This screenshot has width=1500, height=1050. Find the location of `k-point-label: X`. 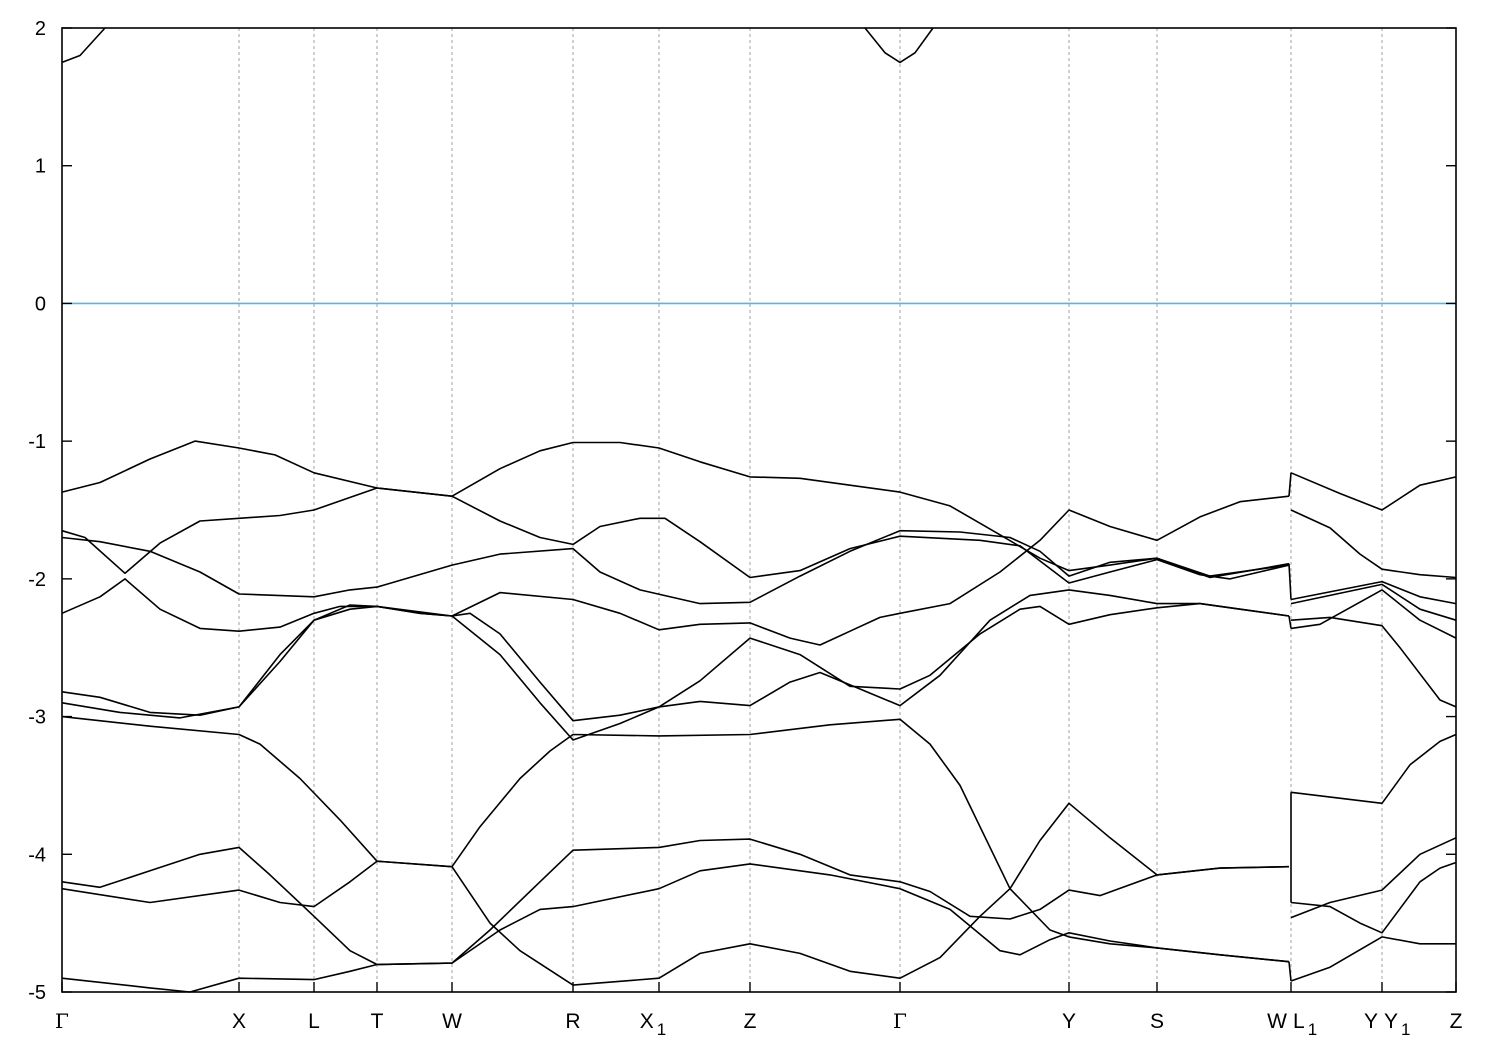

k-point-label: X is located at coordinates (239, 1021).